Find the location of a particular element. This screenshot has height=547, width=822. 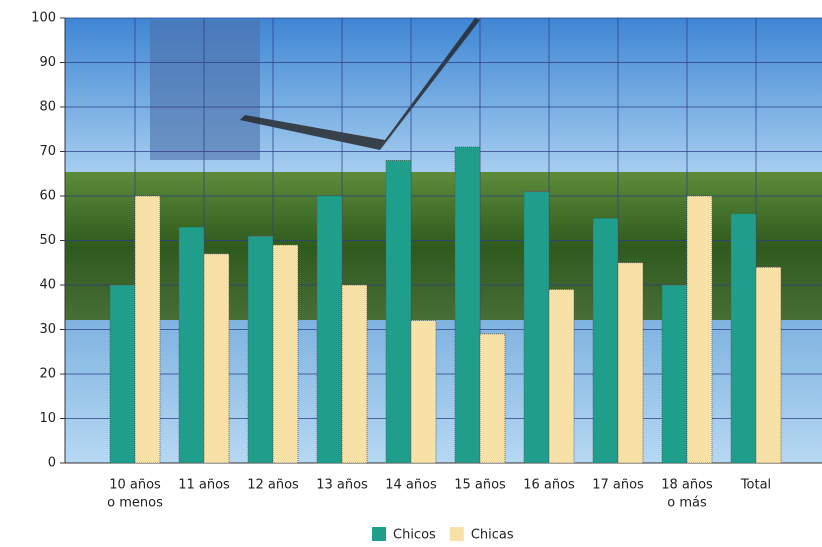

y-tick-label: 50 is located at coordinates (47, 240).